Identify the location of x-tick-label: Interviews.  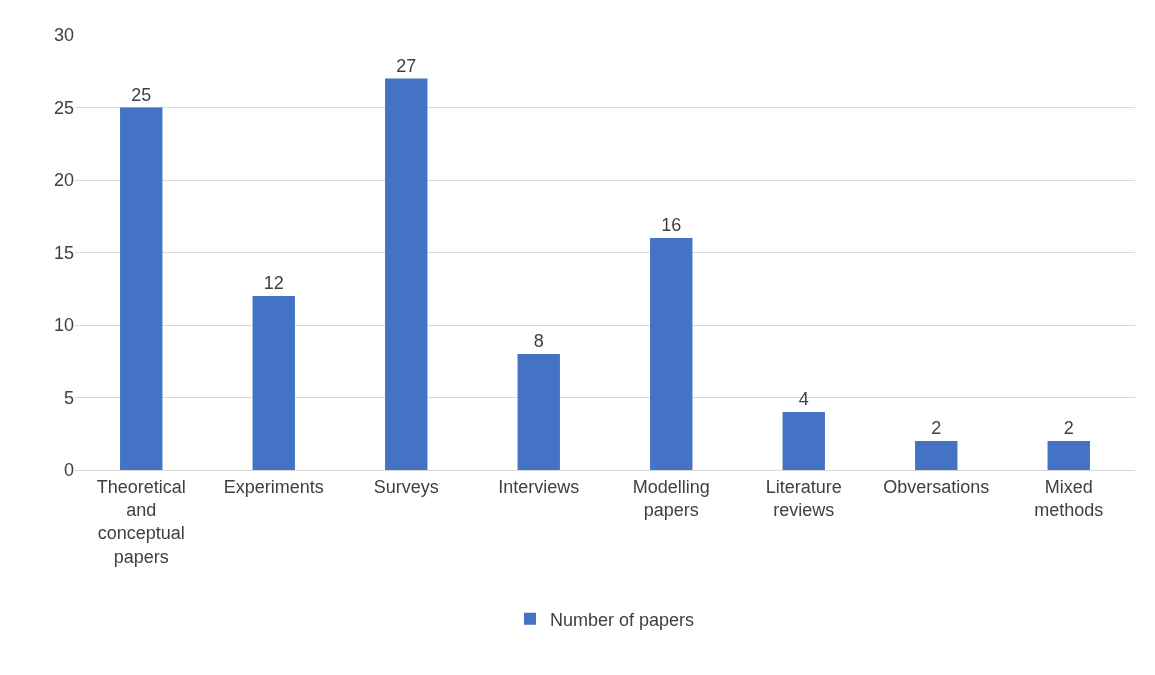
(539, 486).